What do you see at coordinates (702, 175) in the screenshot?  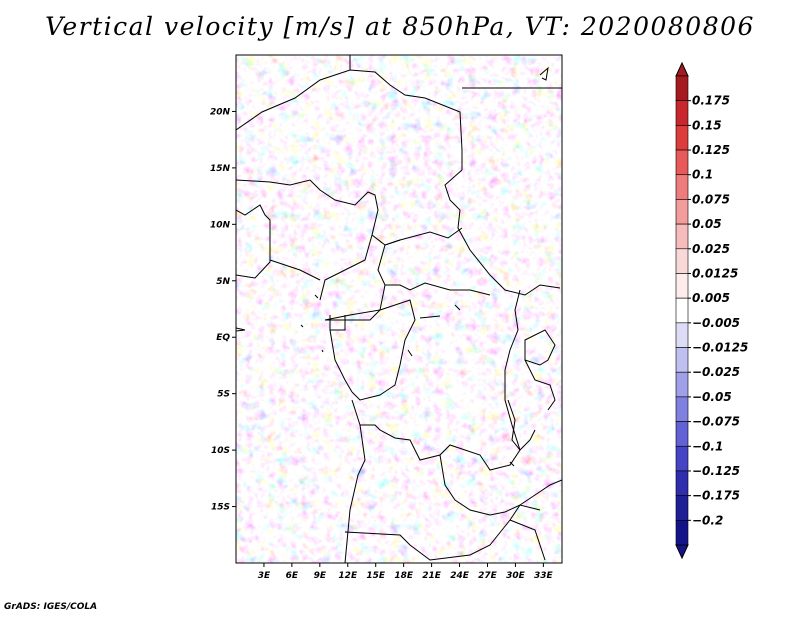 I see `colorbar-label: 0.1` at bounding box center [702, 175].